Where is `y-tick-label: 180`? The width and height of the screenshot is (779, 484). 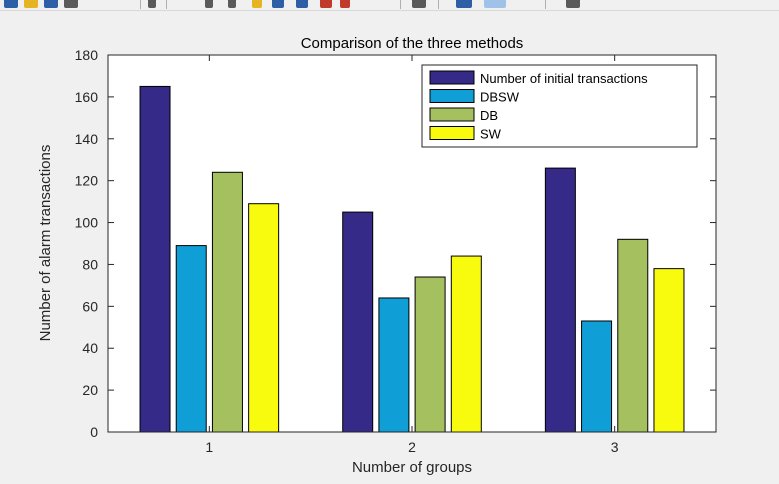 y-tick-label: 180 is located at coordinates (87, 55).